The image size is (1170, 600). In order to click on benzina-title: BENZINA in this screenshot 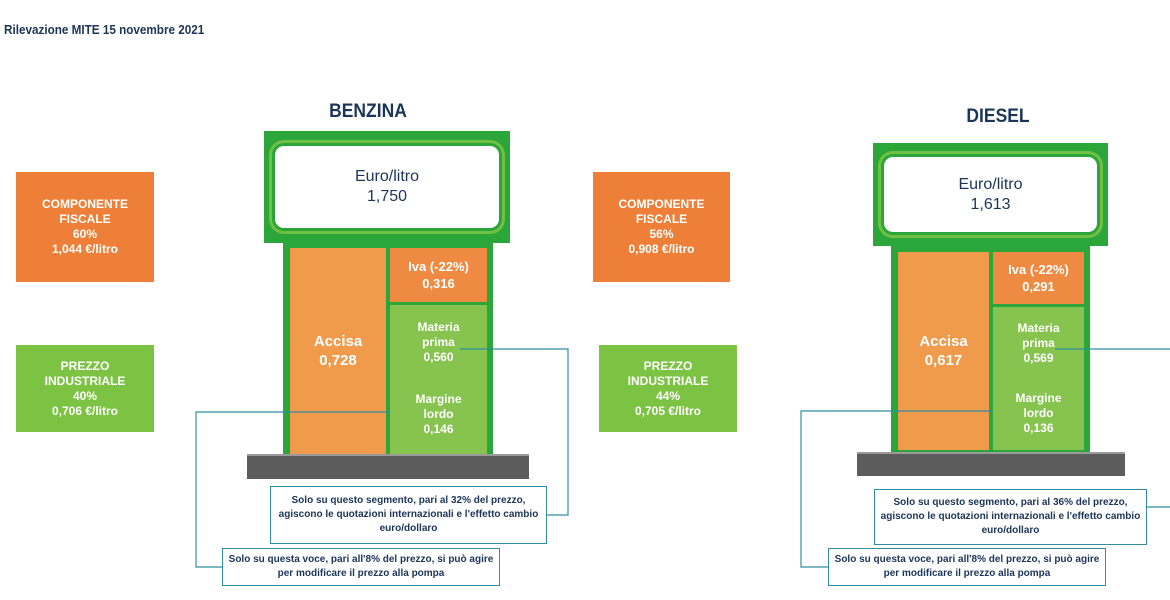, I will do `click(368, 111)`.